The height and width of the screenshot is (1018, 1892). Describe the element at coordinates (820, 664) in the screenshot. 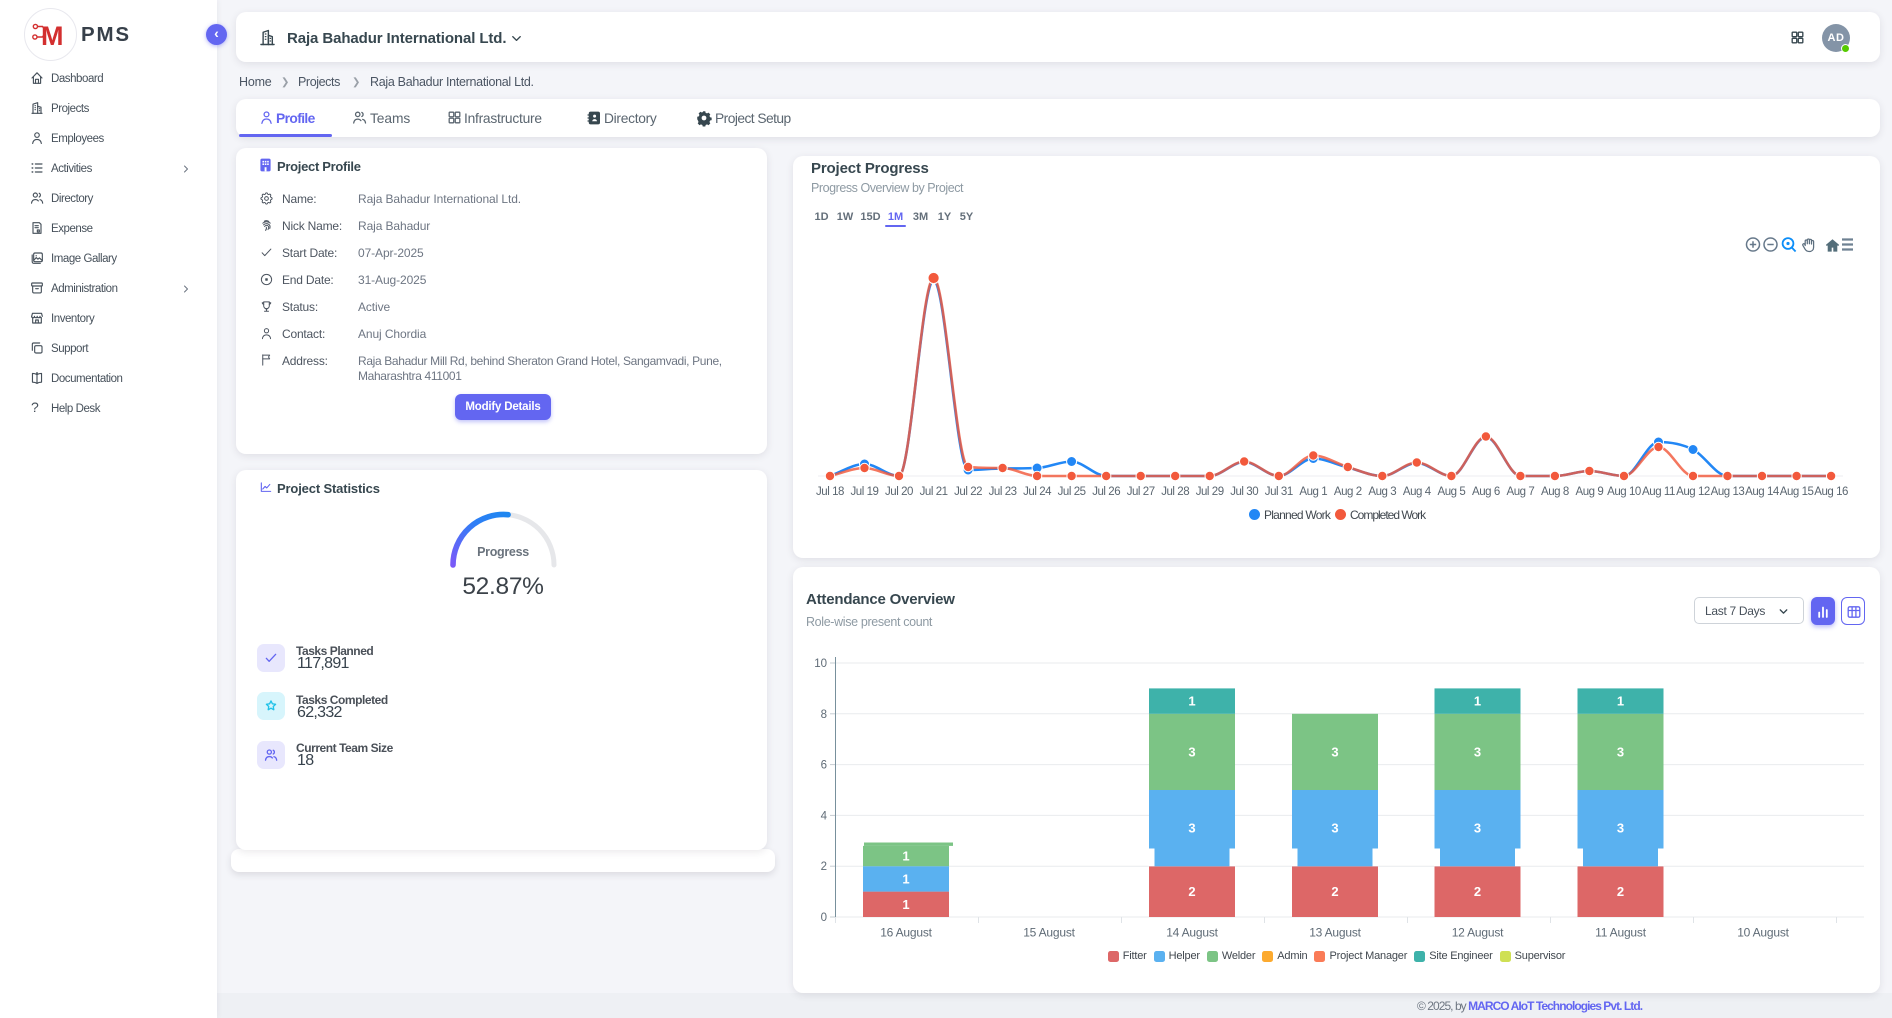

I see `svg-text: 10` at that location.